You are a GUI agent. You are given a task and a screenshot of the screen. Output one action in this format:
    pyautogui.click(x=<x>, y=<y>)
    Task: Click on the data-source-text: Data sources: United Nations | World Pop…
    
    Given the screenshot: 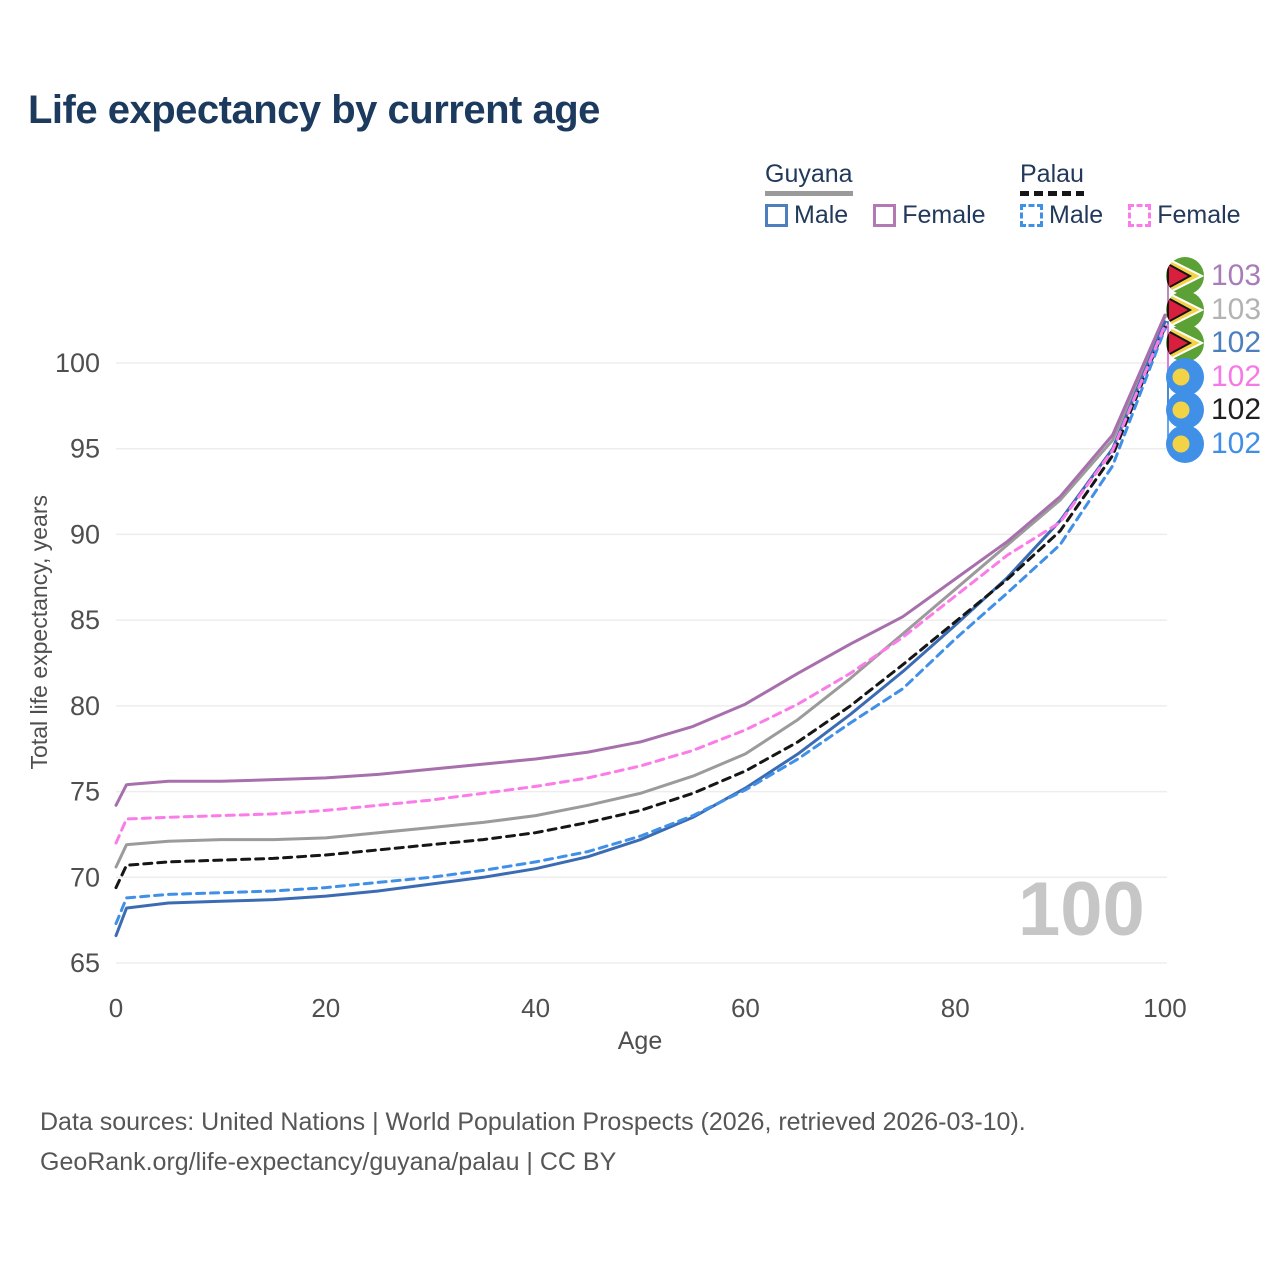 What is the action you would take?
    pyautogui.click(x=533, y=1122)
    